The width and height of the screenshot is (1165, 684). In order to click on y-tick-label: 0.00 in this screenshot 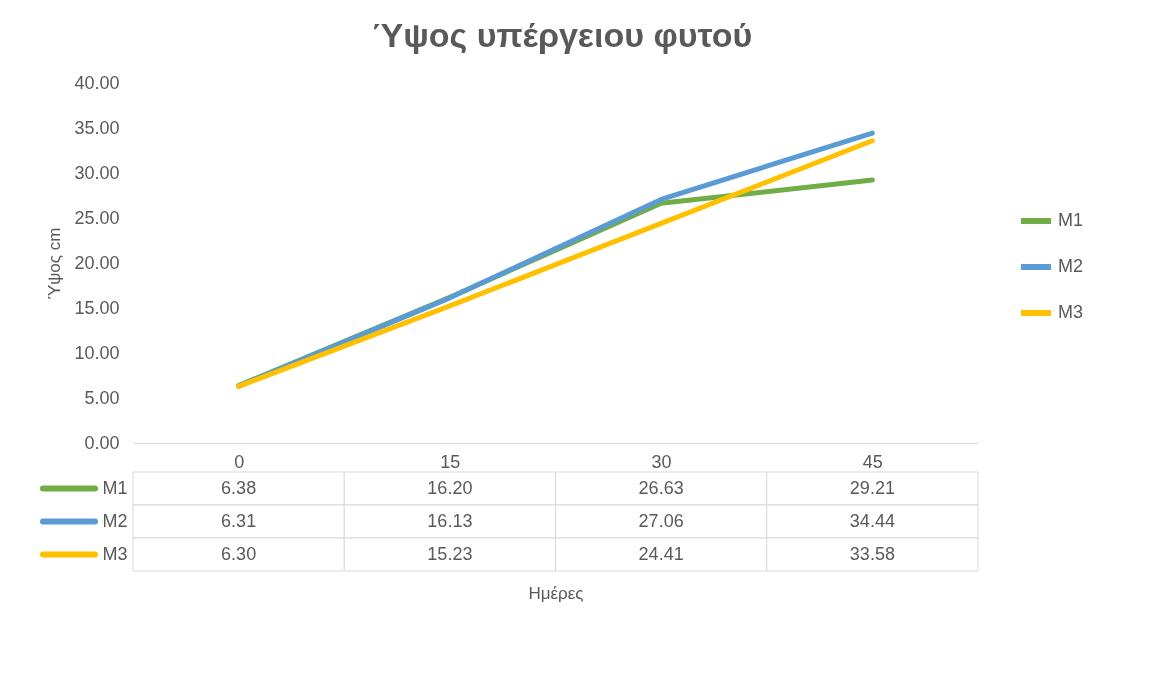, I will do `click(102, 442)`.